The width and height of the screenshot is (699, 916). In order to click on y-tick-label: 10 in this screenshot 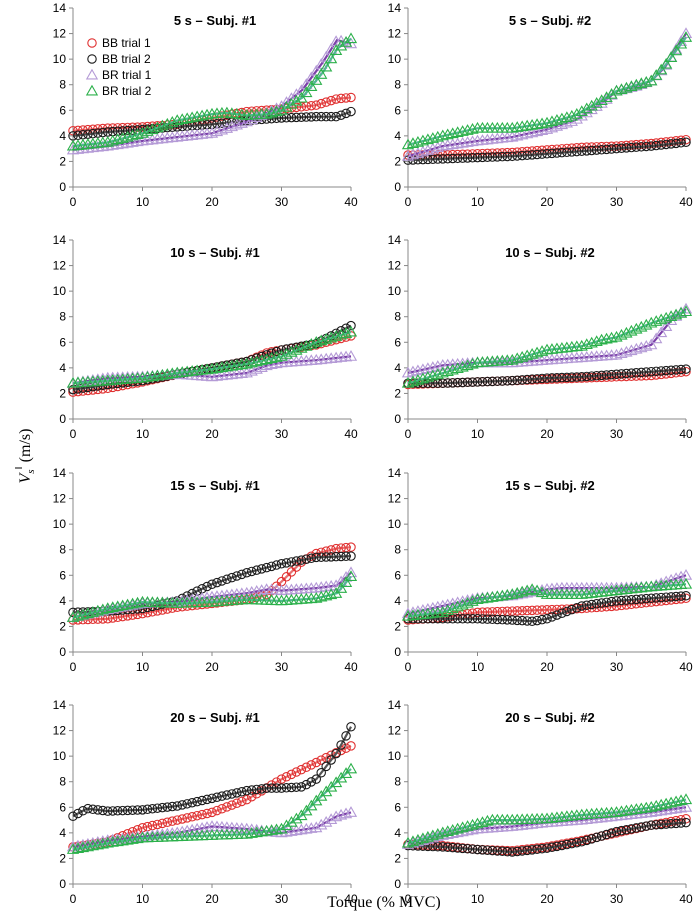, I will do `click(395, 524)`.